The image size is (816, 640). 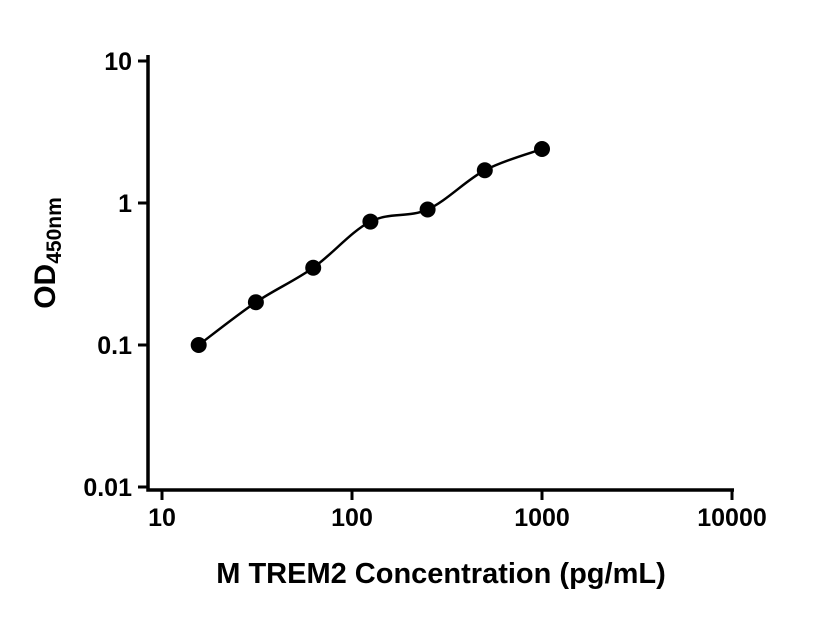 What do you see at coordinates (732, 518) in the screenshot?
I see `x-tick-label: 10000` at bounding box center [732, 518].